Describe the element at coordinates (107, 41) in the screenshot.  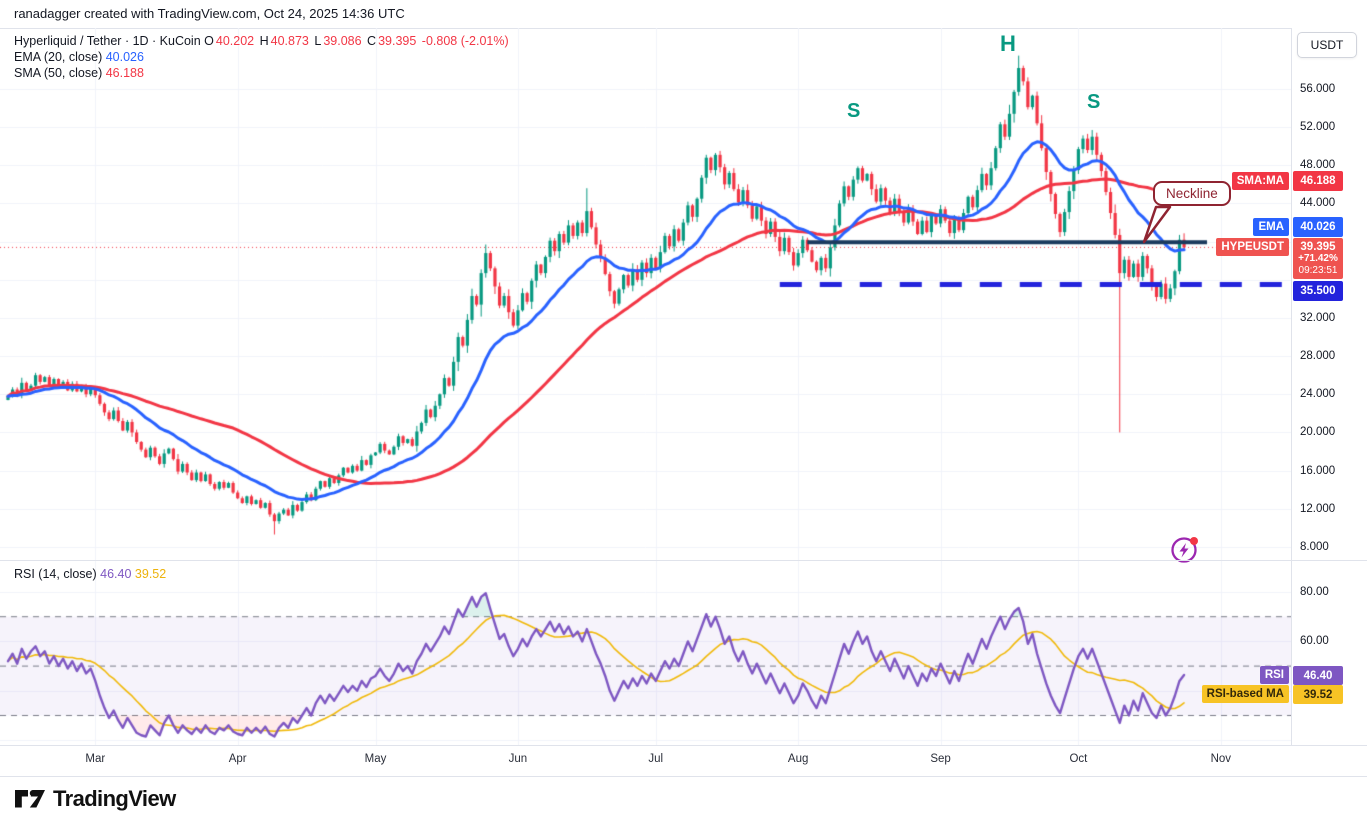
I see `symbol-title: Hyperliquid / Tether · 1D · KuCoin` at that location.